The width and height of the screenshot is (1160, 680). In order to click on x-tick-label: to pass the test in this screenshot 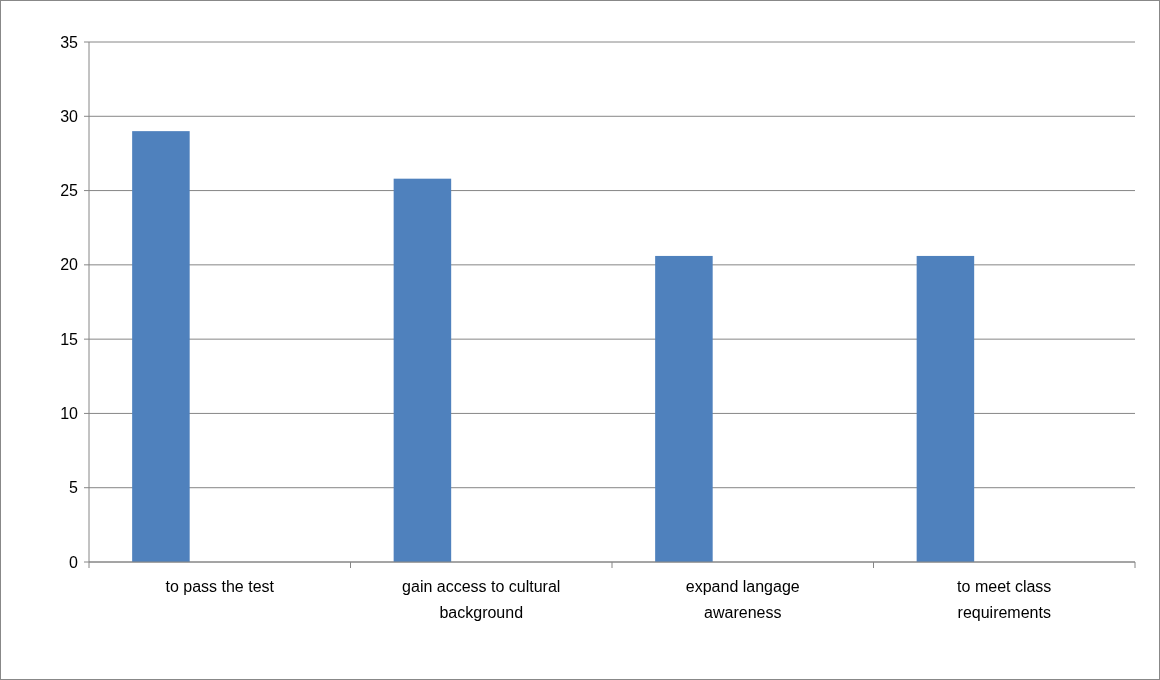, I will do `click(220, 586)`.